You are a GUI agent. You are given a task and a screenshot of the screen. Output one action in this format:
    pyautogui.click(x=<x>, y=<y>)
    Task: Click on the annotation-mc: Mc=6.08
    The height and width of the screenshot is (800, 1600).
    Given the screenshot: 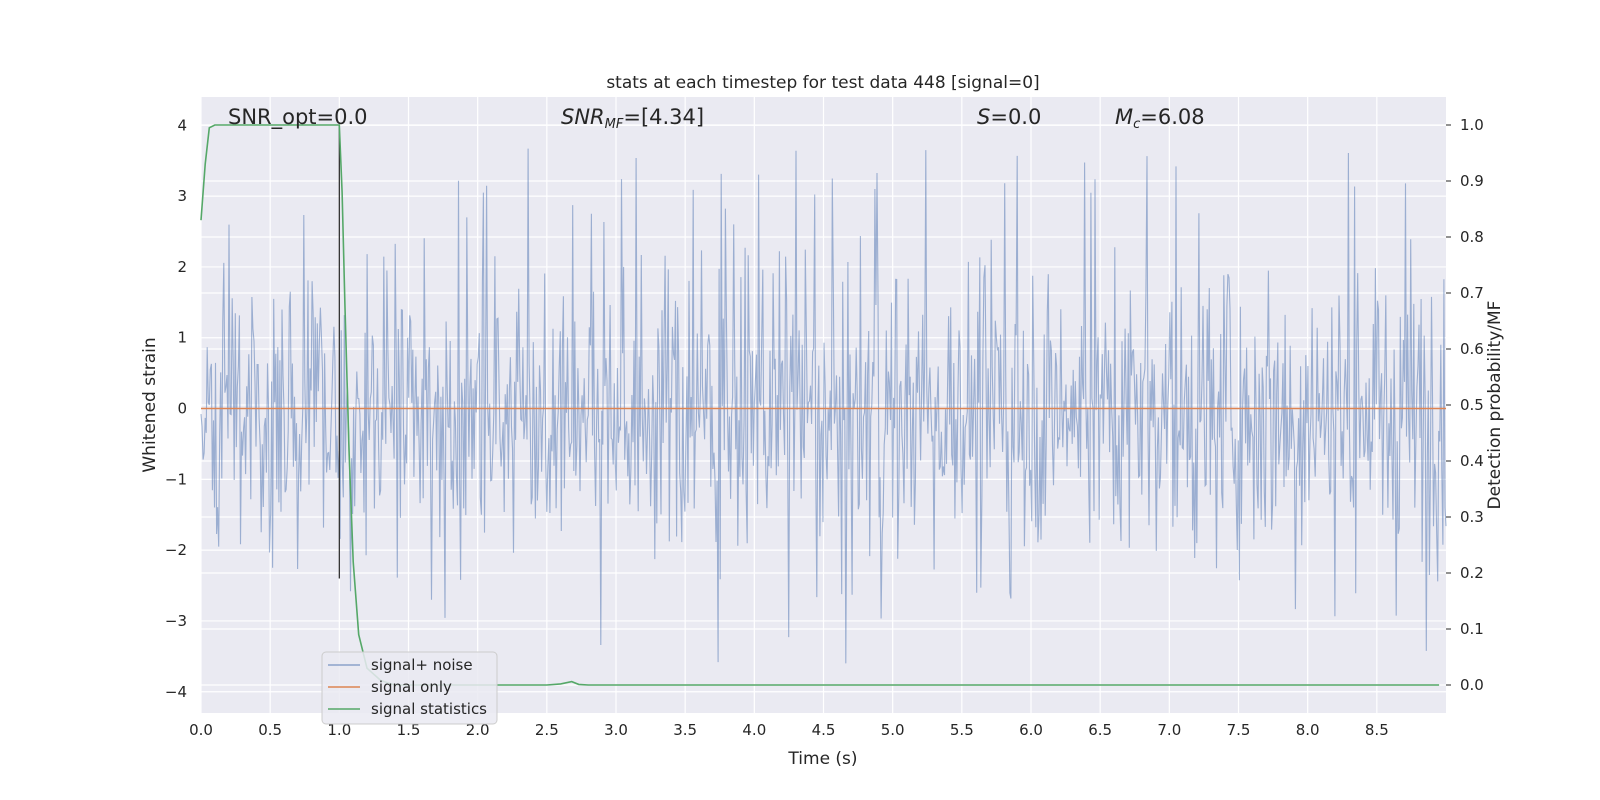 What is the action you would take?
    pyautogui.click(x=1160, y=118)
    